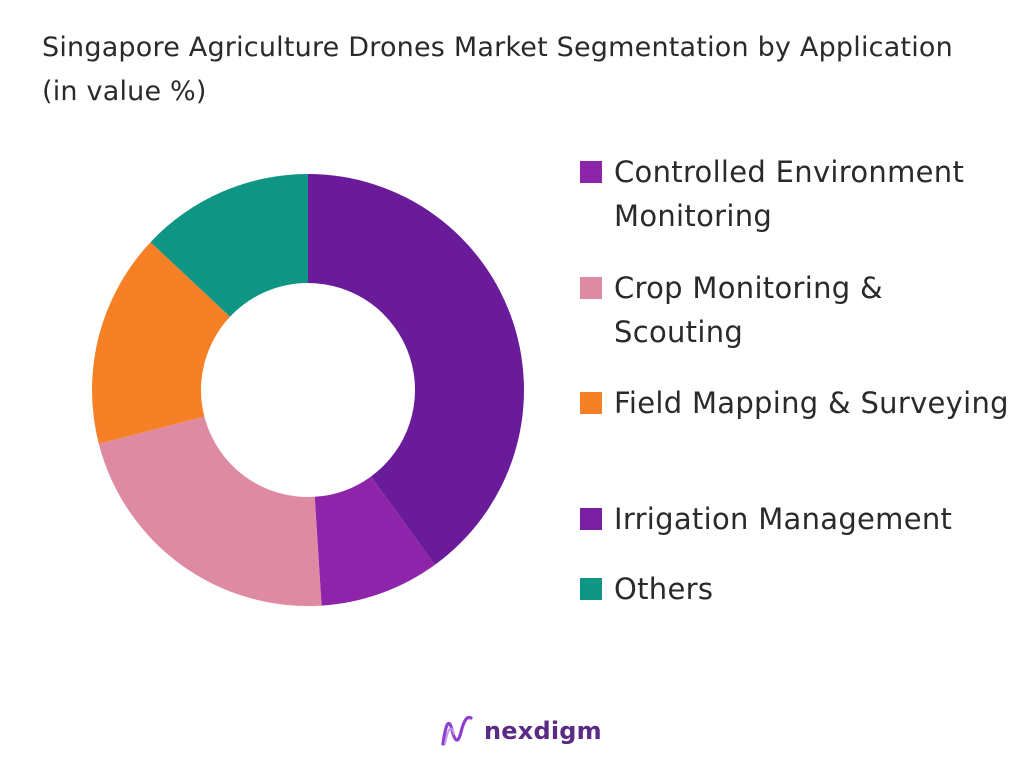 Image resolution: width=1024 pixels, height=768 pixels. I want to click on donut-slice-controlled-environment-monitoring, so click(416, 369).